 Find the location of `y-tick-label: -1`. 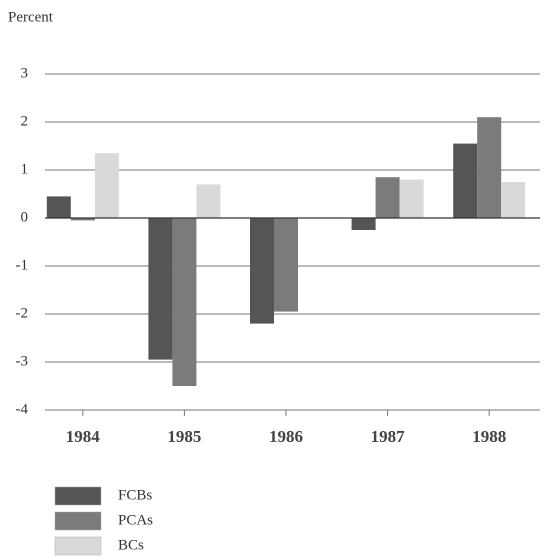

y-tick-label: -1 is located at coordinates (22, 265).